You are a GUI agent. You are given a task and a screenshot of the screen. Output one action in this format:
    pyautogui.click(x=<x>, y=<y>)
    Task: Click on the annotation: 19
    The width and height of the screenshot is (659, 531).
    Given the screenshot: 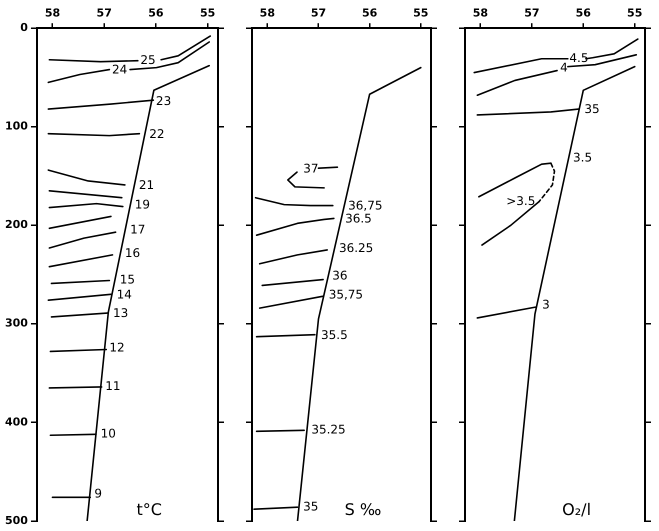 What is the action you would take?
    pyautogui.click(x=142, y=205)
    